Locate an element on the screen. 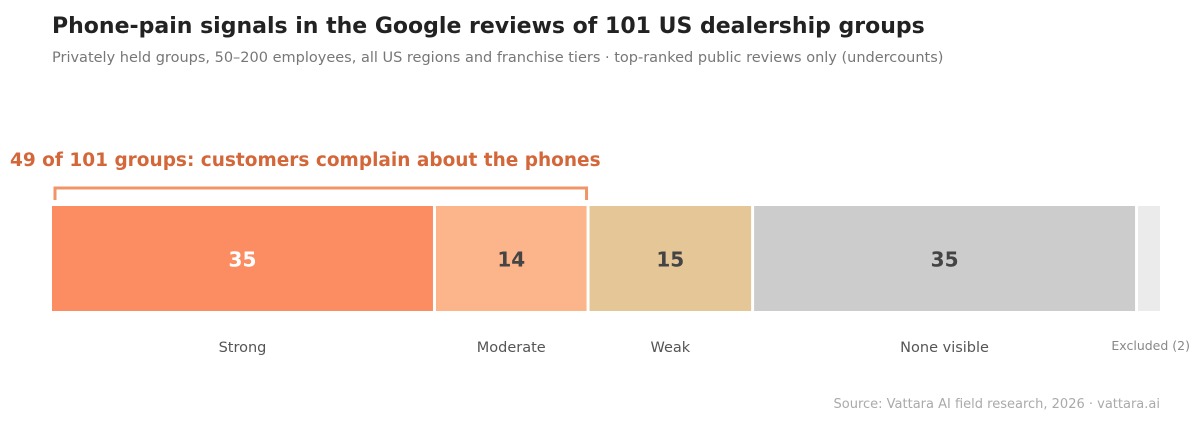 This screenshot has height=425, width=1200. data-label-none-visible: 35 is located at coordinates (945, 260).